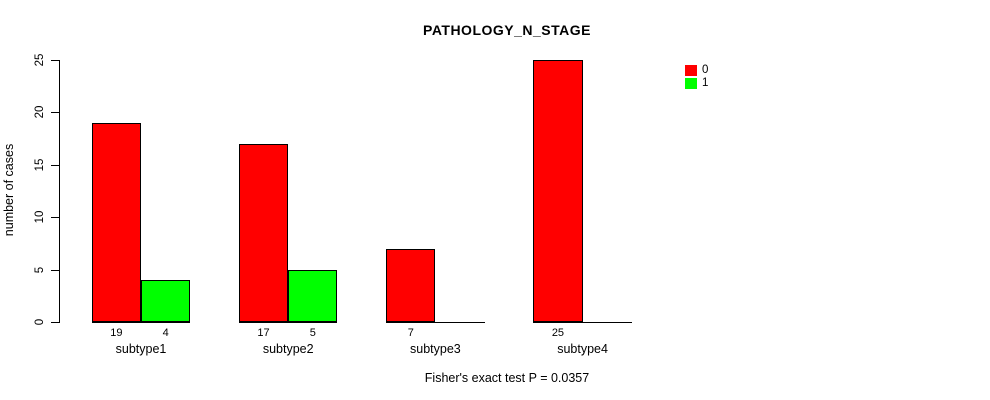 The width and height of the screenshot is (990, 400). What do you see at coordinates (165, 332) in the screenshot?
I see `bar-count-label: 4` at bounding box center [165, 332].